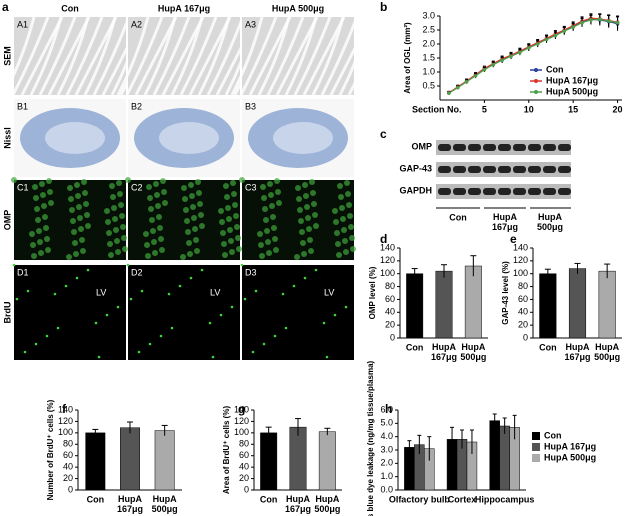 Image resolution: width=639 pixels, height=516 pixels. Describe the element at coordinates (386, 423) in the screenshot. I see `y-tick-label: 5.0` at that location.